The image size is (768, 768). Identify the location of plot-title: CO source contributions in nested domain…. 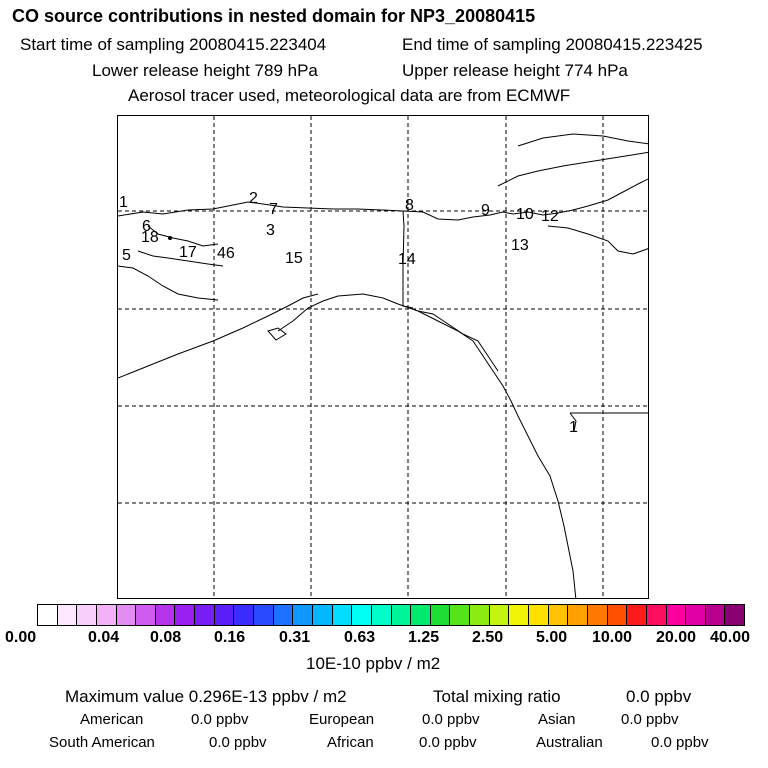
(274, 16).